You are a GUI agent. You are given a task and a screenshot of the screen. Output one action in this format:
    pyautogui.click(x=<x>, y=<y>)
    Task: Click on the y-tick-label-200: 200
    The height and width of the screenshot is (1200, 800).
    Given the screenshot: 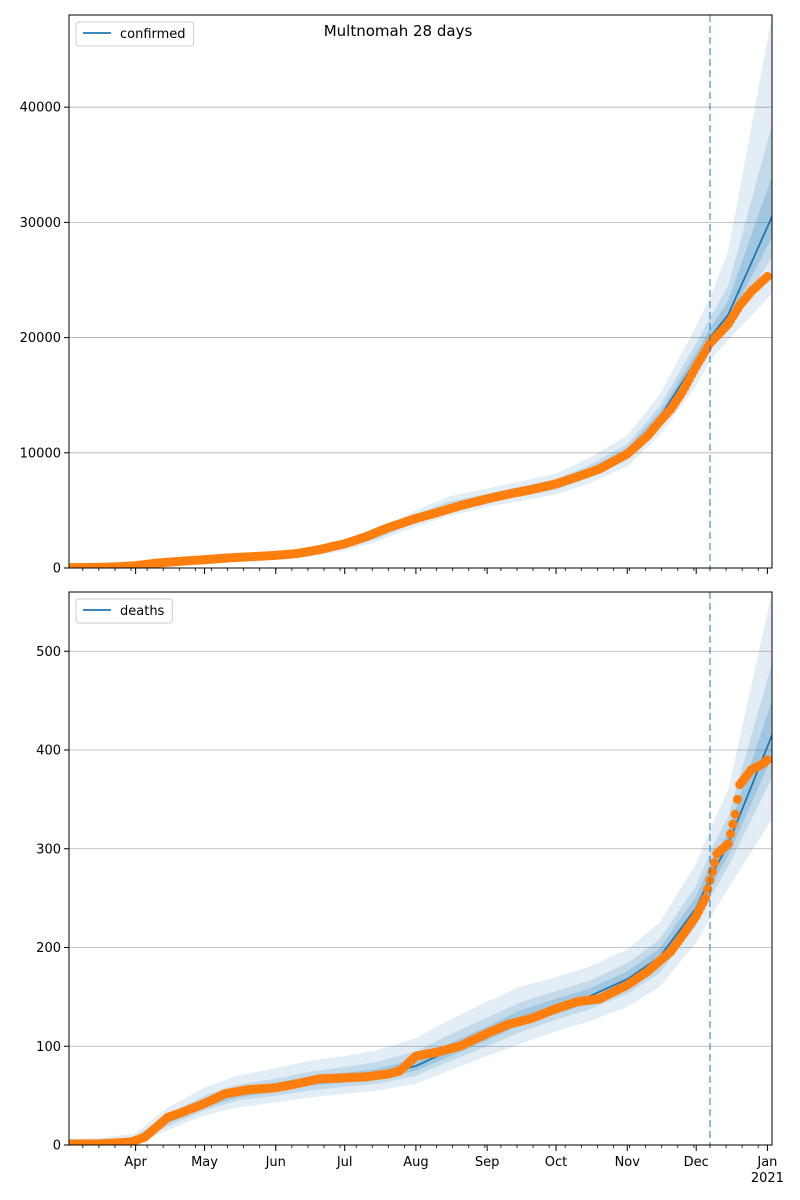 What is the action you would take?
    pyautogui.click(x=48, y=948)
    